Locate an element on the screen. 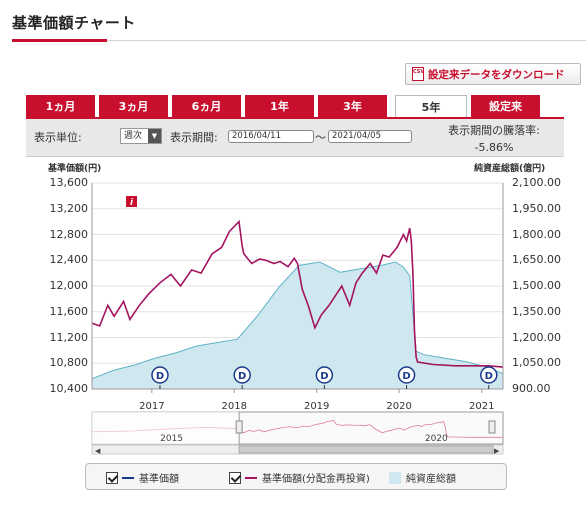 The height and width of the screenshot is (506, 586). period-start-input: 2016/04/11 is located at coordinates (271, 136).